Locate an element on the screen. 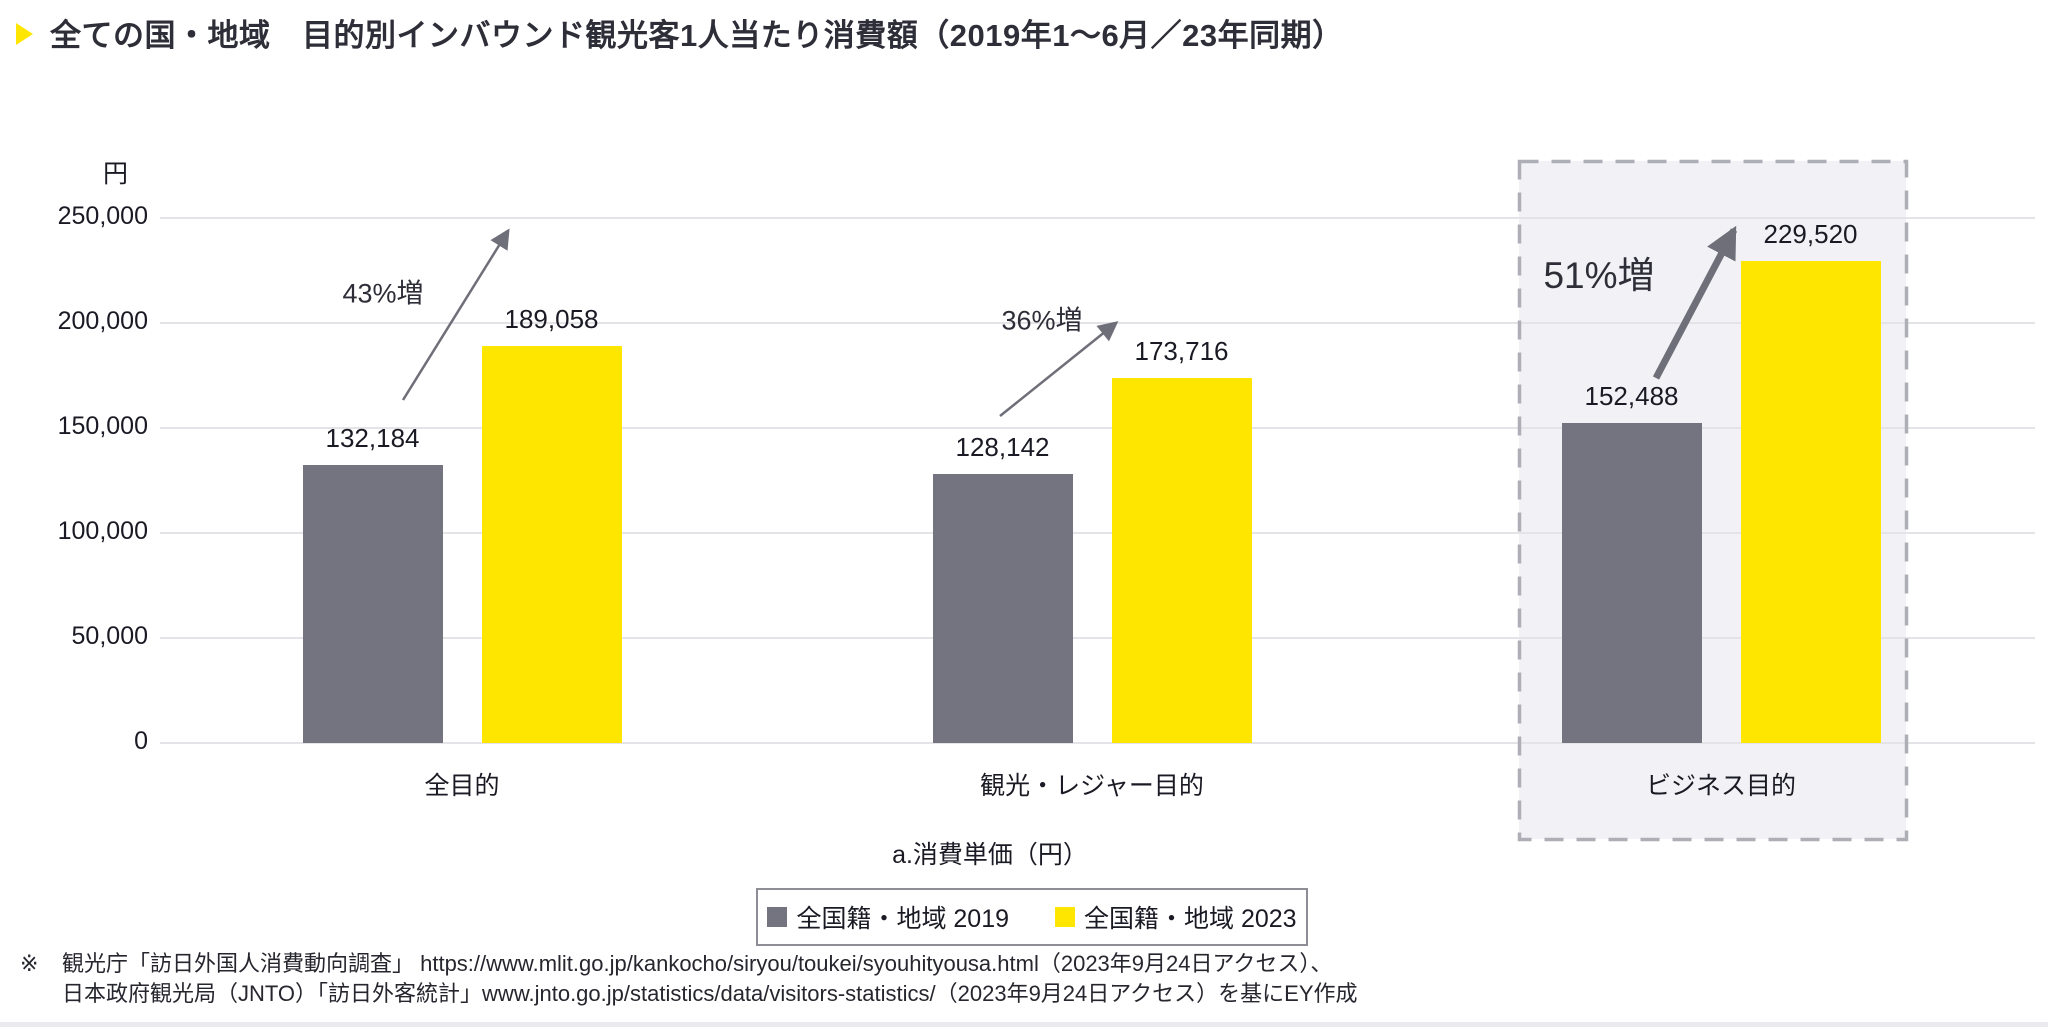  category-label-business: ビジネス目的 is located at coordinates (1720, 786).